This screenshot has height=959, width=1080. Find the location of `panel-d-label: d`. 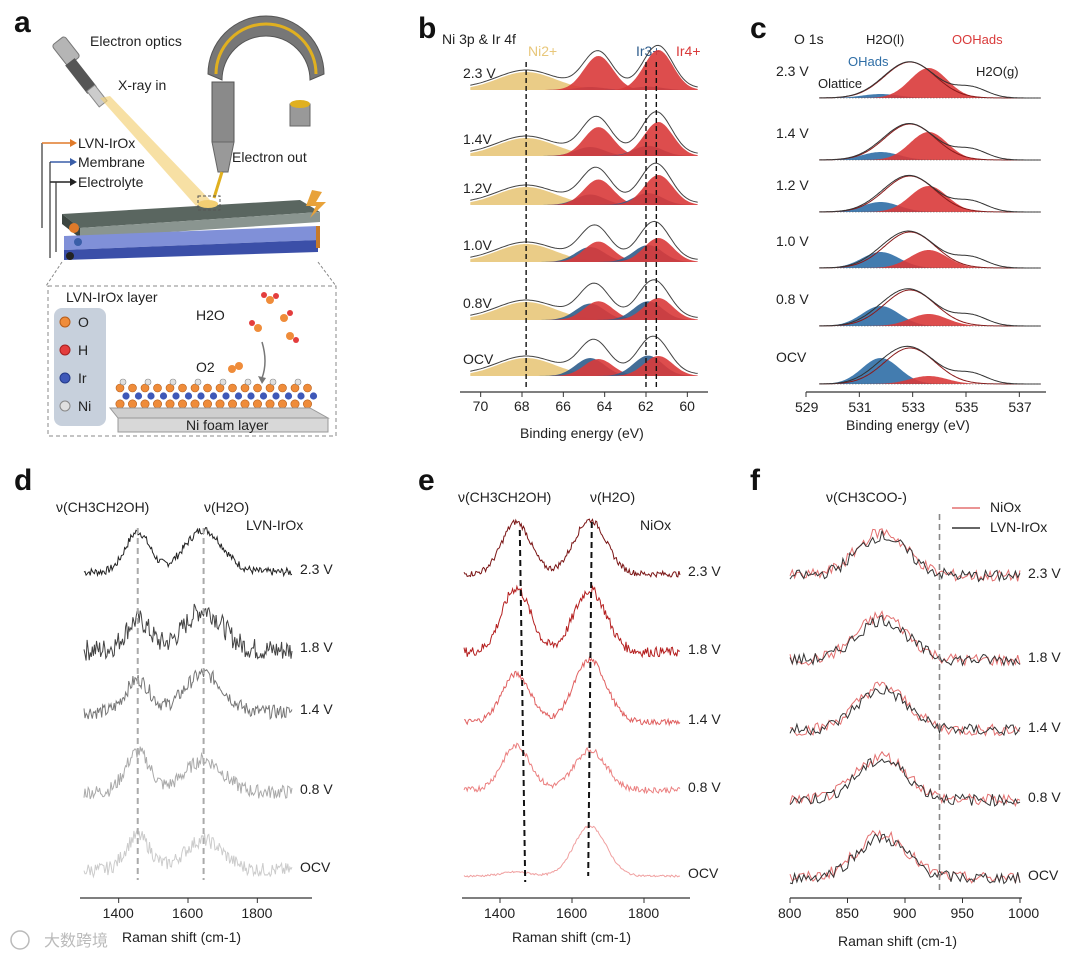

panel-d-label: d is located at coordinates (23, 480).